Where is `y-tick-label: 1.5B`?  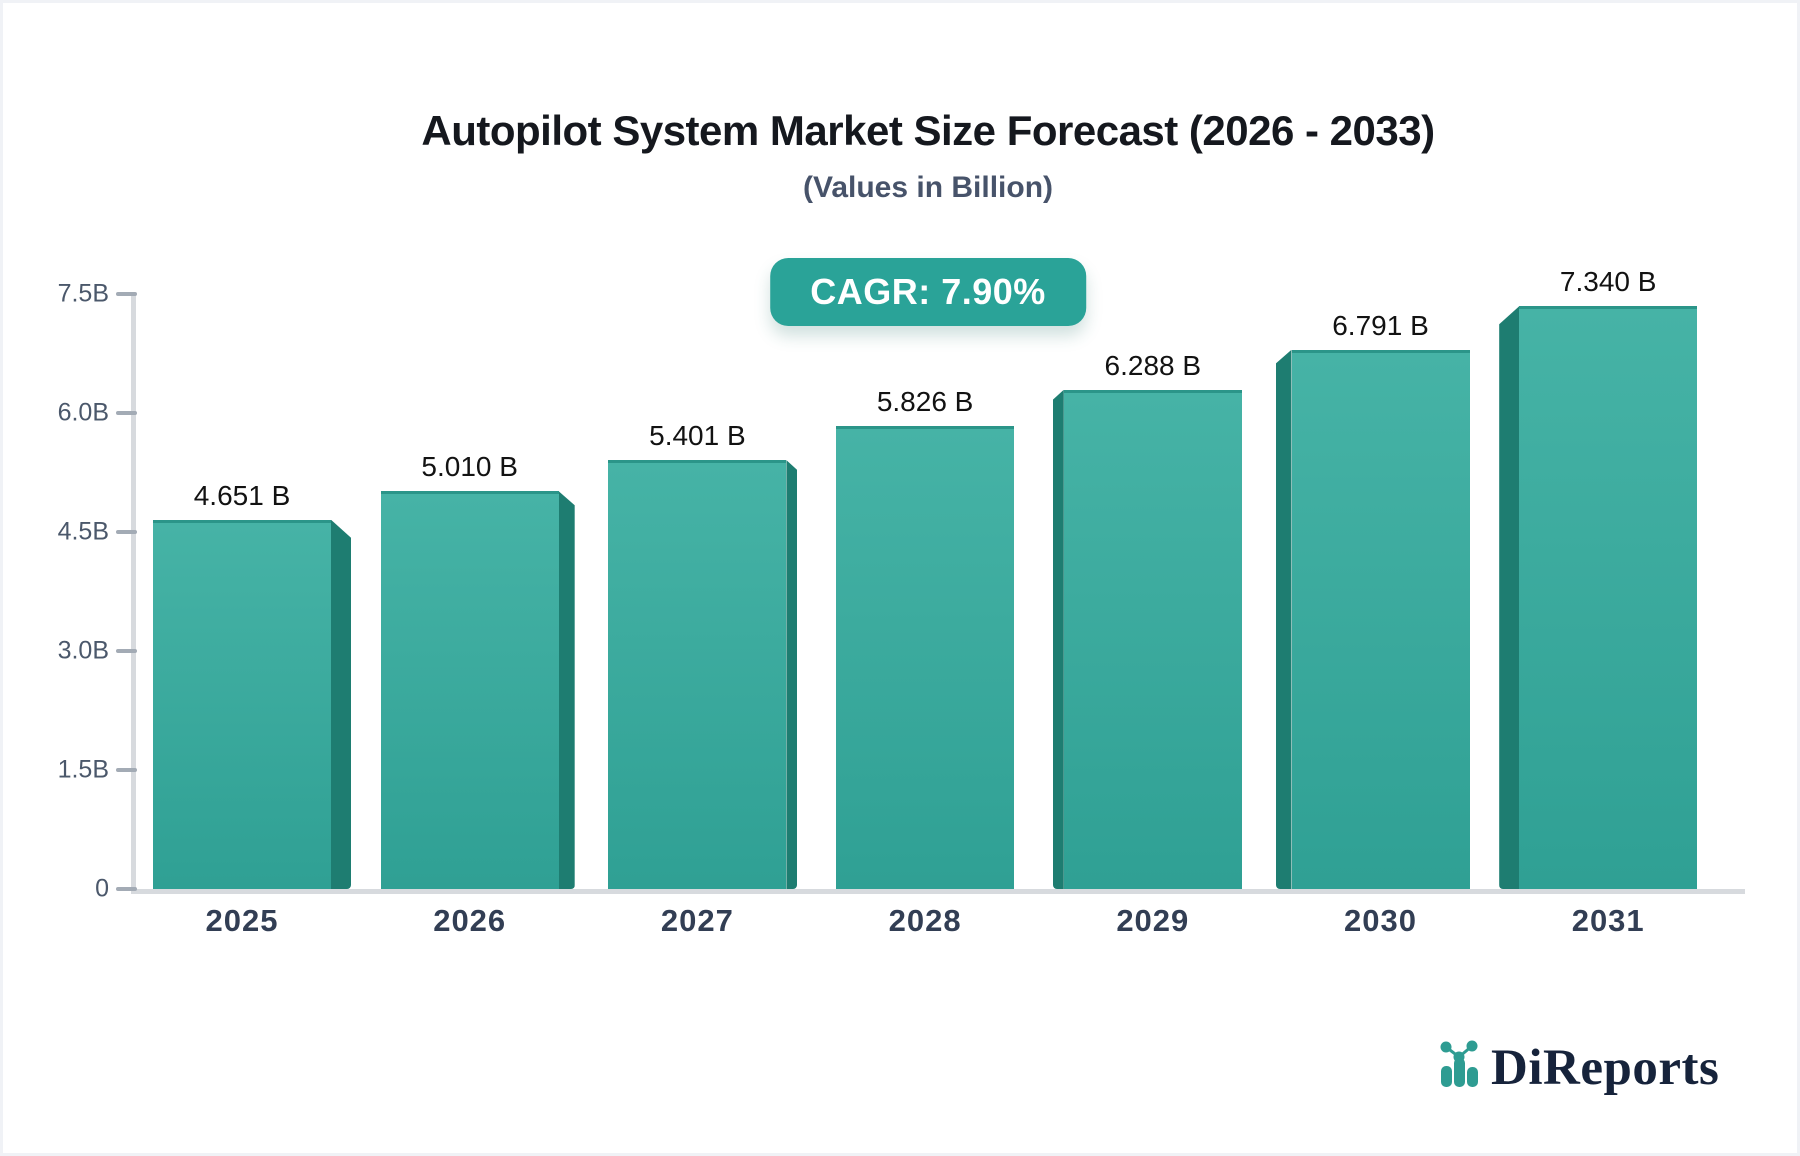
y-tick-label: 1.5B is located at coordinates (83, 769).